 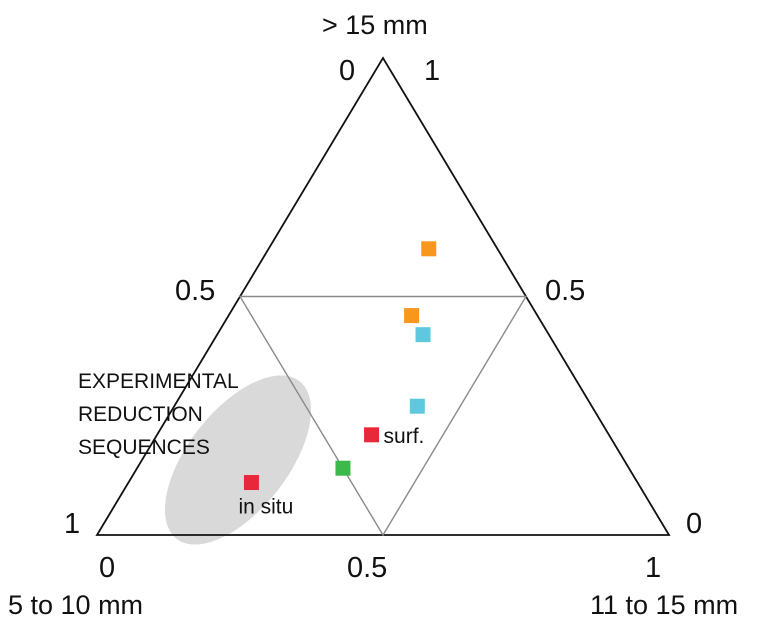 I want to click on tick-bottom-right: 1, so click(x=653, y=568).